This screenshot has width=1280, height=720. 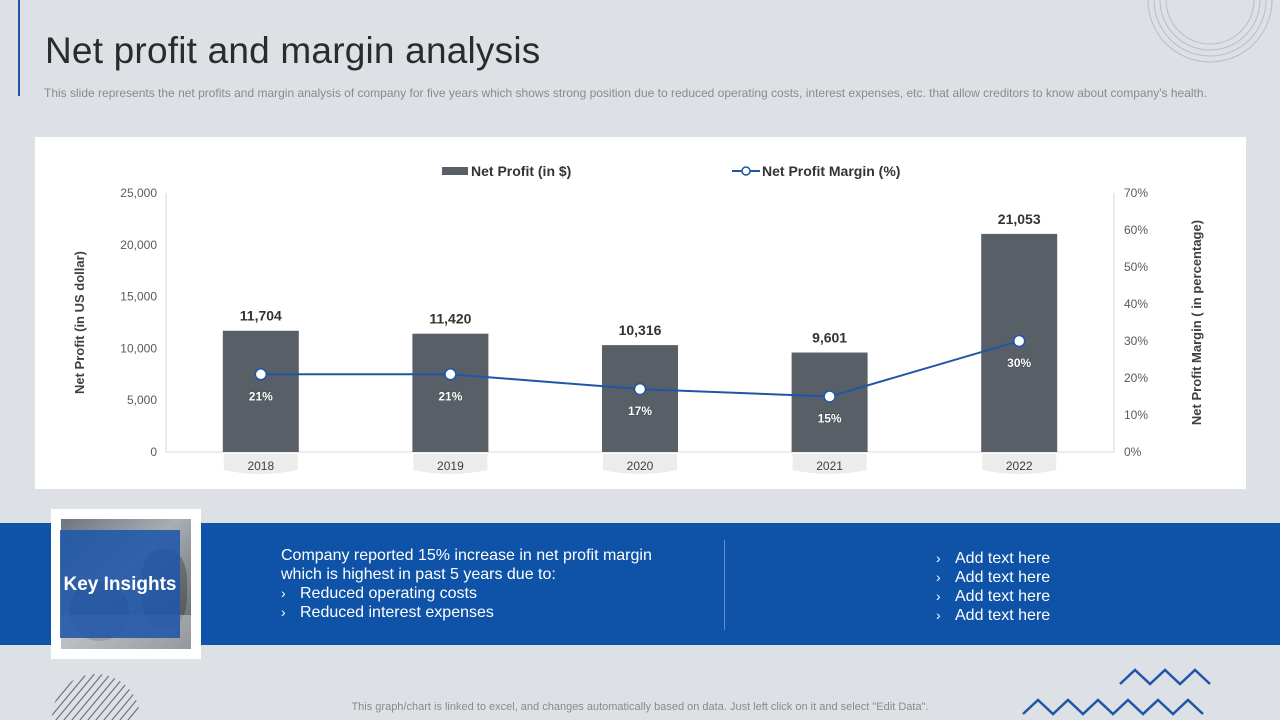 I want to click on margin-point-2021, so click(x=829, y=396).